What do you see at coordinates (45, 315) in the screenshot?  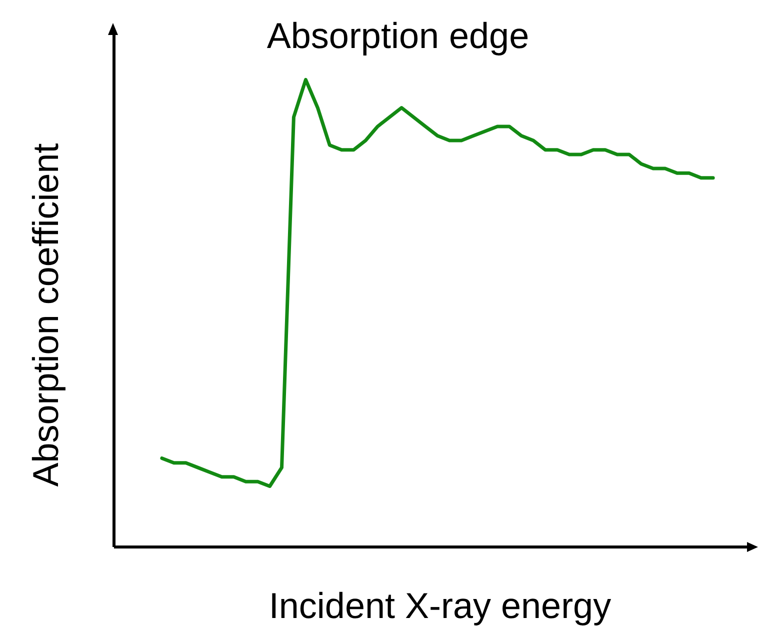 I see `y-axis-title: Absorption coefficient` at bounding box center [45, 315].